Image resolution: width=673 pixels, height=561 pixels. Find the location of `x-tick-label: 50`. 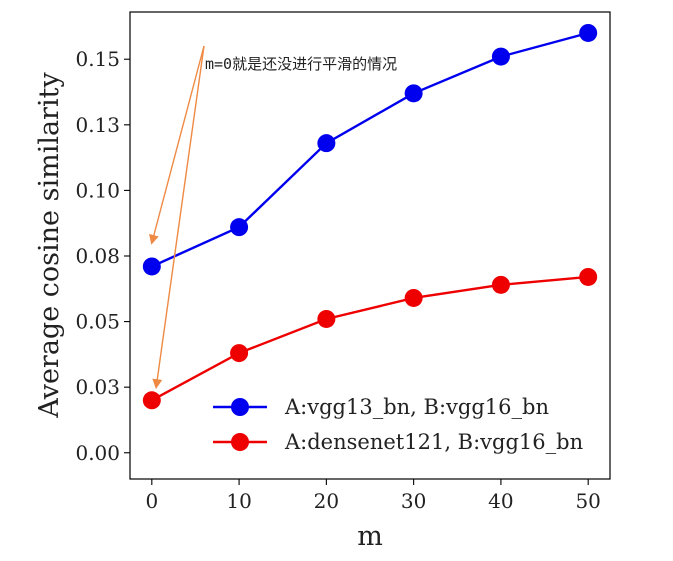

x-tick-label: 50 is located at coordinates (587, 501).